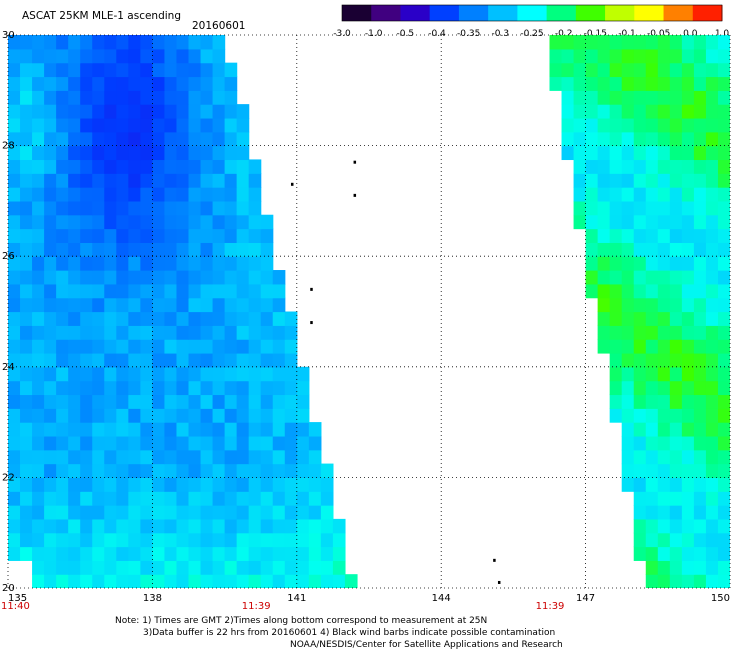 Image resolution: width=740 pixels, height=651 pixels. What do you see at coordinates (8, 367) in the screenshot?
I see `y-tick-label: 24` at bounding box center [8, 367].